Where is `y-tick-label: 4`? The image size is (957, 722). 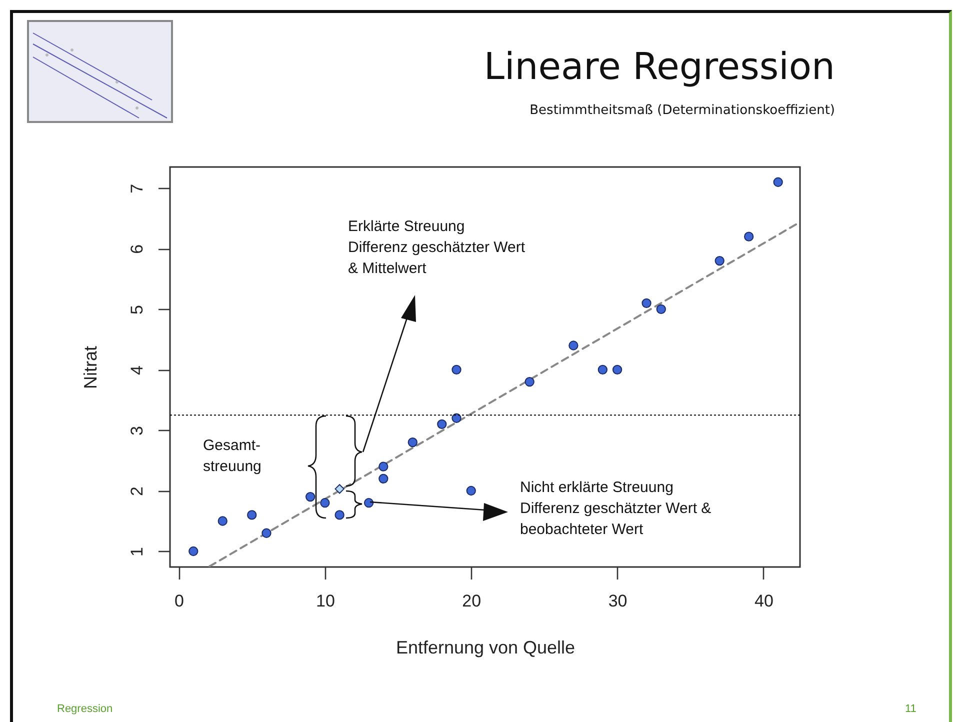 y-tick-label: 4 is located at coordinates (137, 370).